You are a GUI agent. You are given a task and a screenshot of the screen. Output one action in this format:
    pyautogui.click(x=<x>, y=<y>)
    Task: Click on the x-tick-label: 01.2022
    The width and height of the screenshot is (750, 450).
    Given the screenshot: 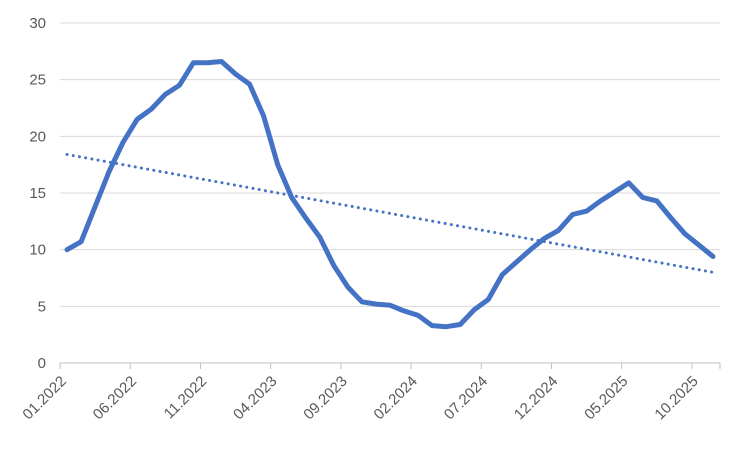 What is the action you would take?
    pyautogui.click(x=44, y=398)
    